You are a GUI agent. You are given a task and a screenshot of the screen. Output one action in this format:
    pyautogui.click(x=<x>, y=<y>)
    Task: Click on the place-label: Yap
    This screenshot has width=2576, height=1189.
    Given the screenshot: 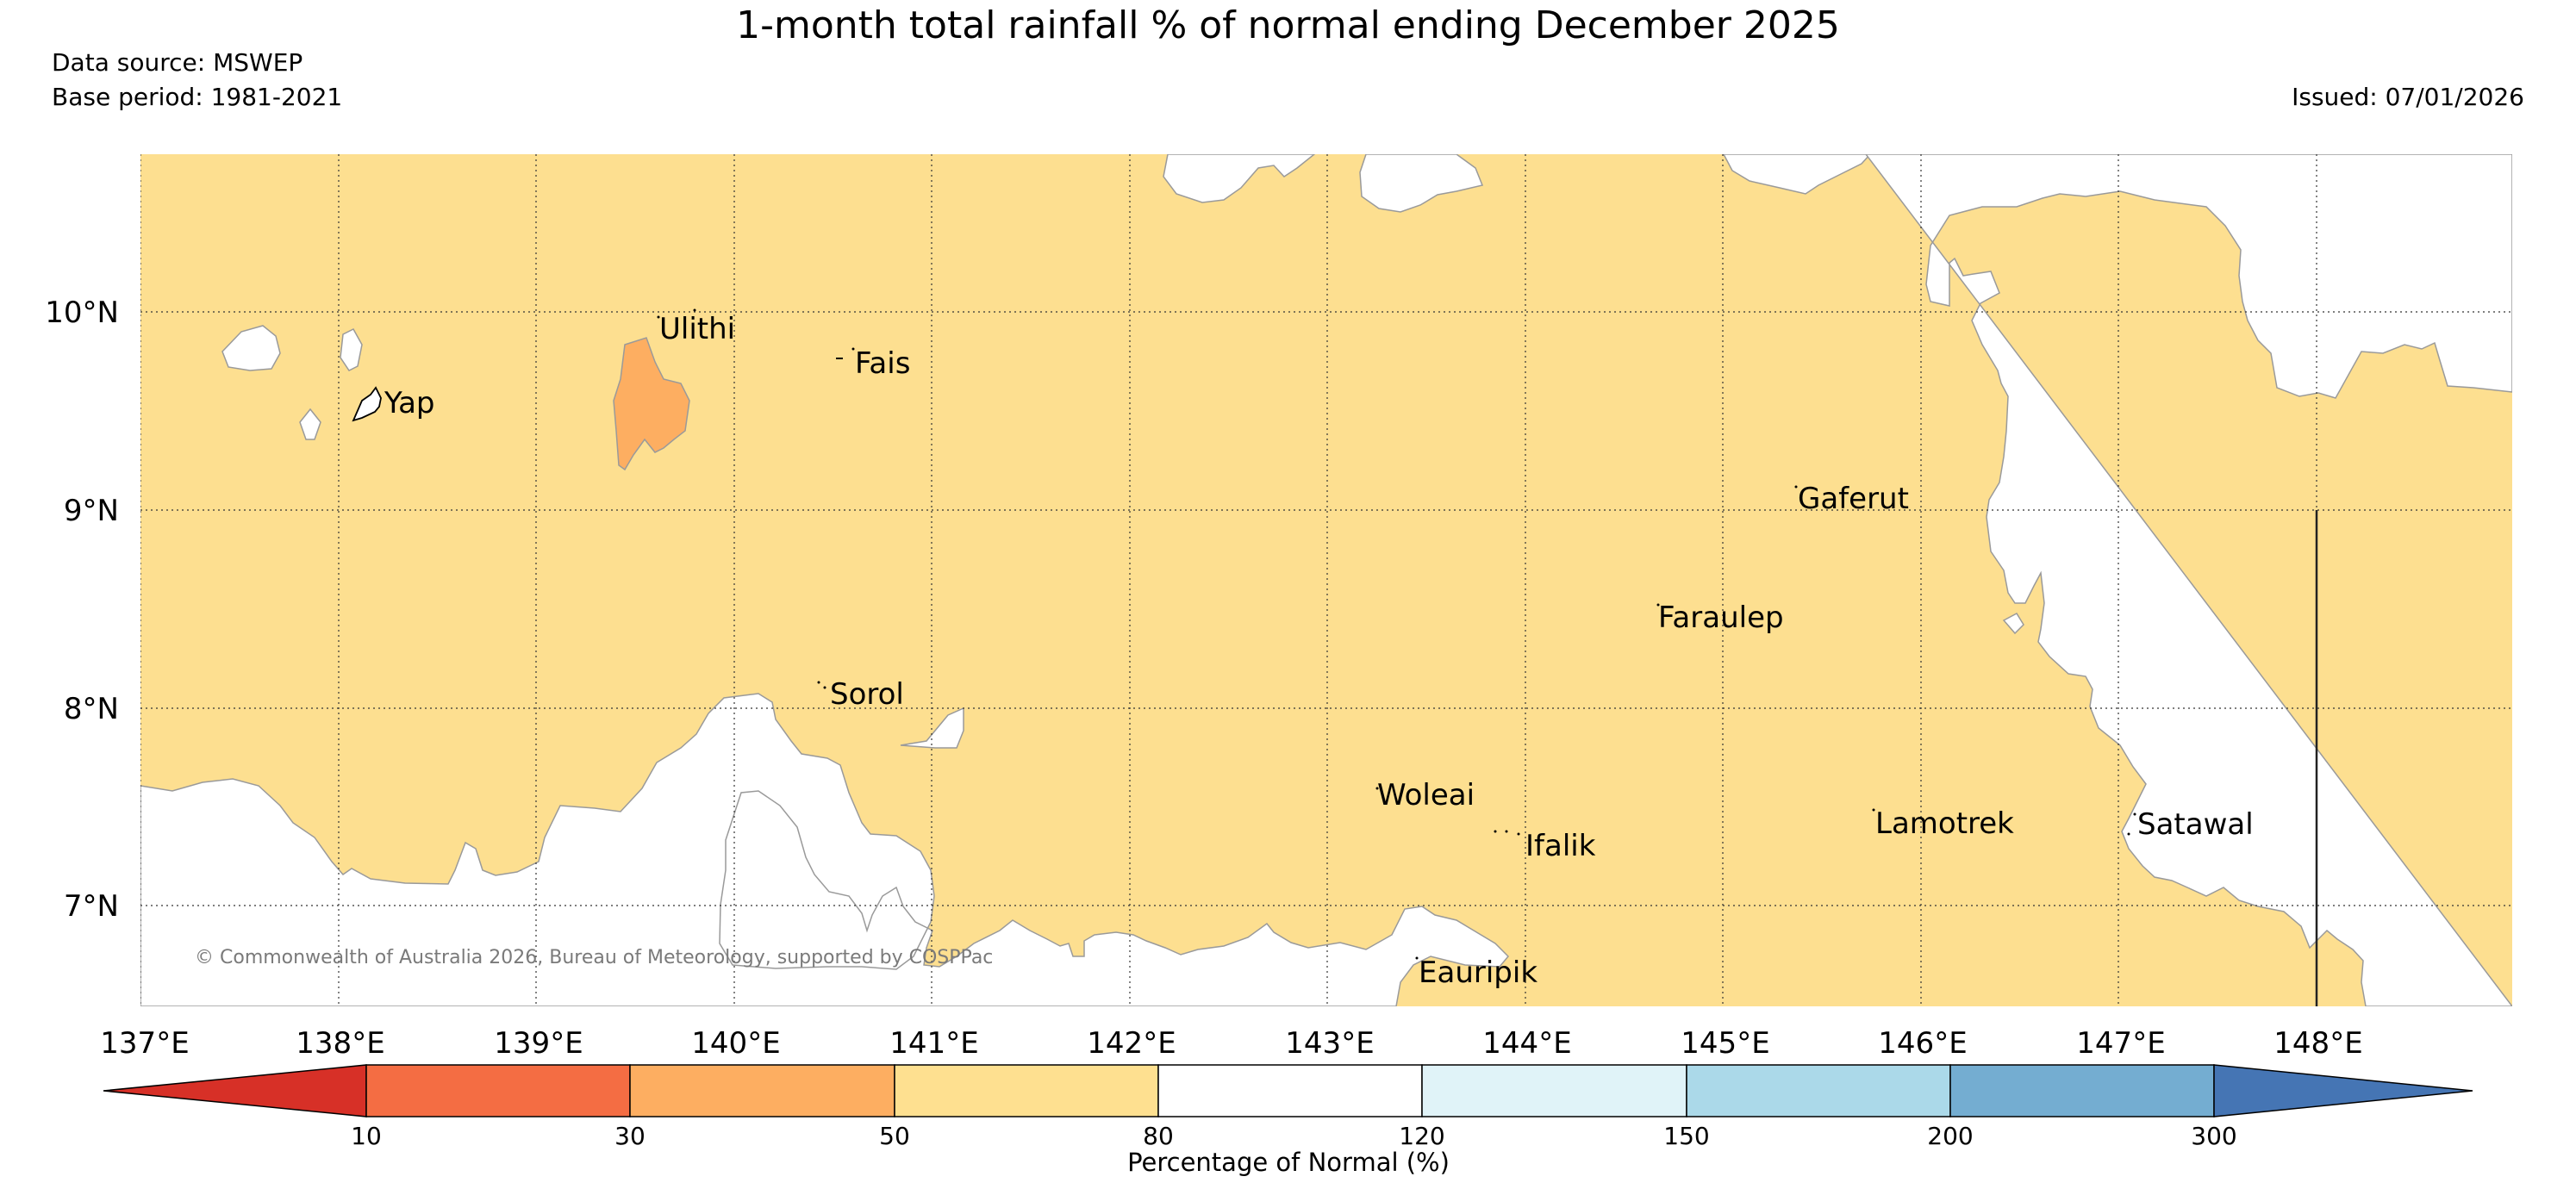 What is the action you would take?
    pyautogui.click(x=409, y=403)
    